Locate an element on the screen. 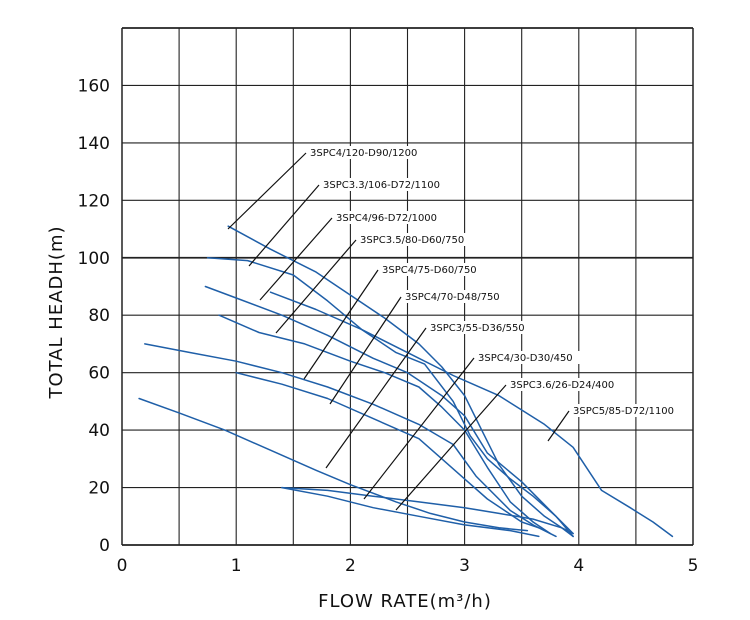 The image size is (750, 620). y-tick-label: 120 is located at coordinates (94, 201).